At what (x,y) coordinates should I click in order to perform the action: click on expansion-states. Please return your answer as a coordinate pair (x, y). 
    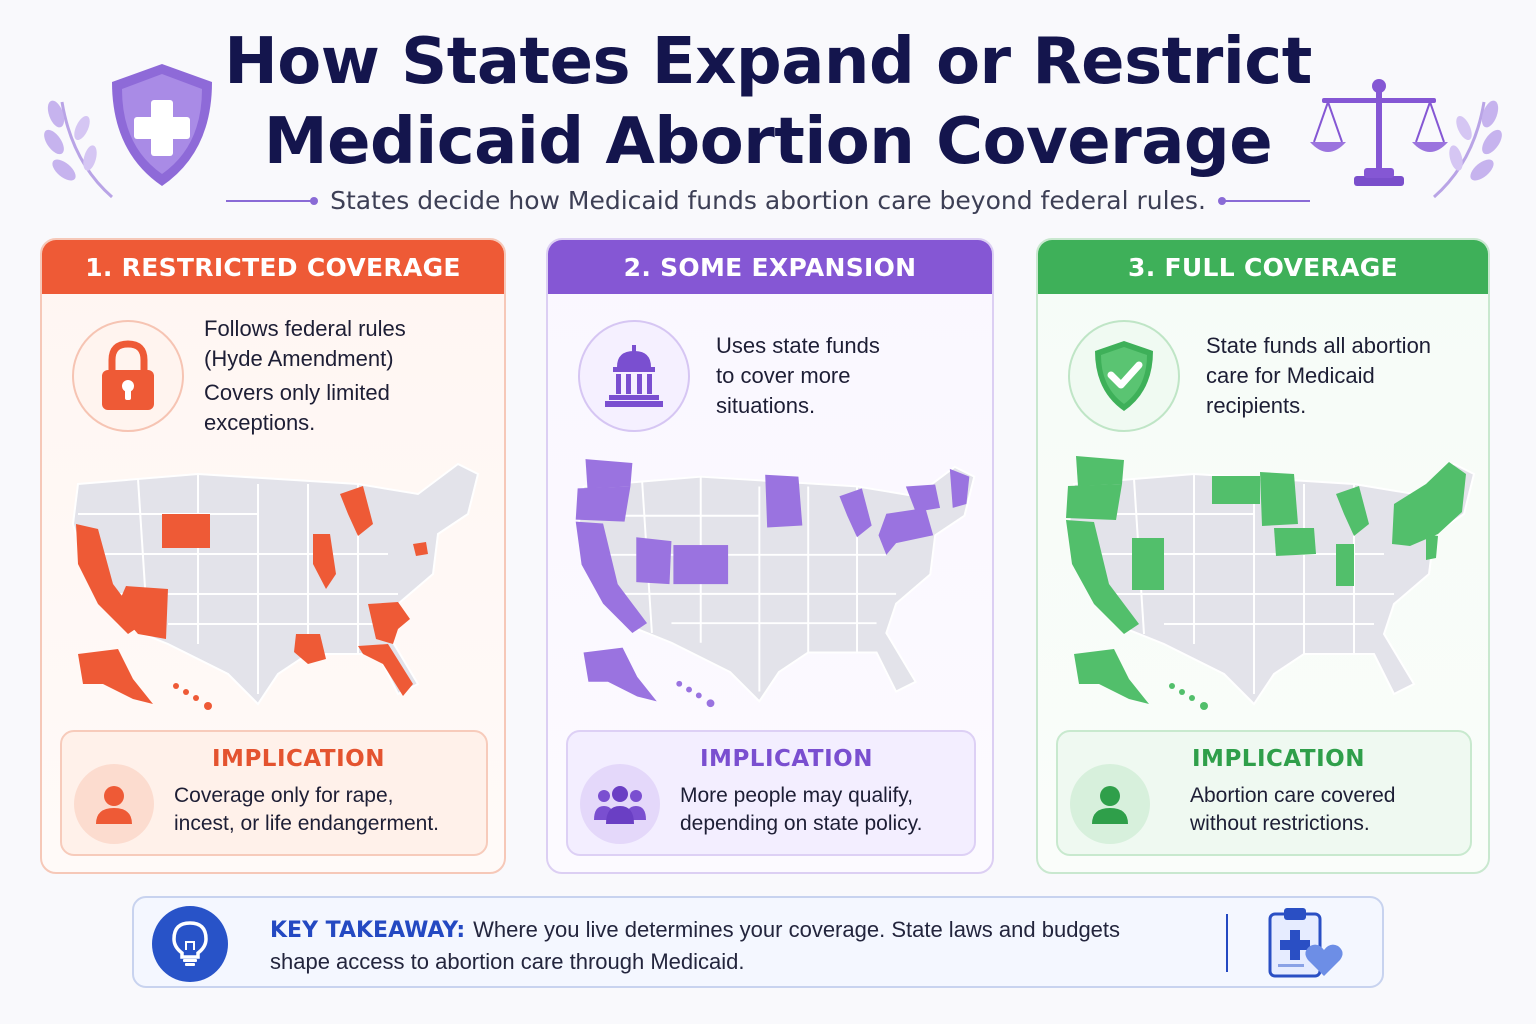
    Looking at the image, I should click on (772, 583).